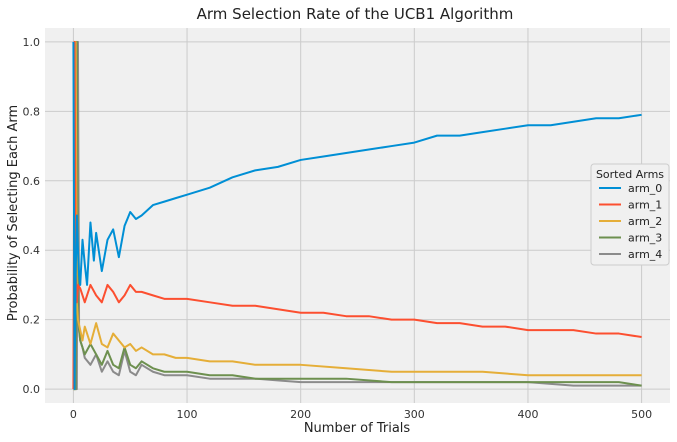  Describe the element at coordinates (73, 414) in the screenshot. I see `x-tick-label: 0` at that location.